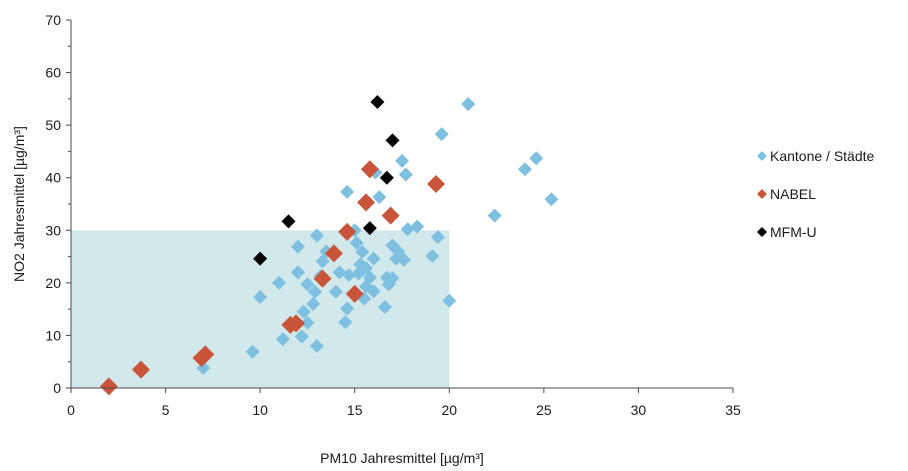 Image resolution: width=908 pixels, height=471 pixels. I want to click on y-axis-title: NO2 Jahresmittel [µg/m³], so click(19, 204).